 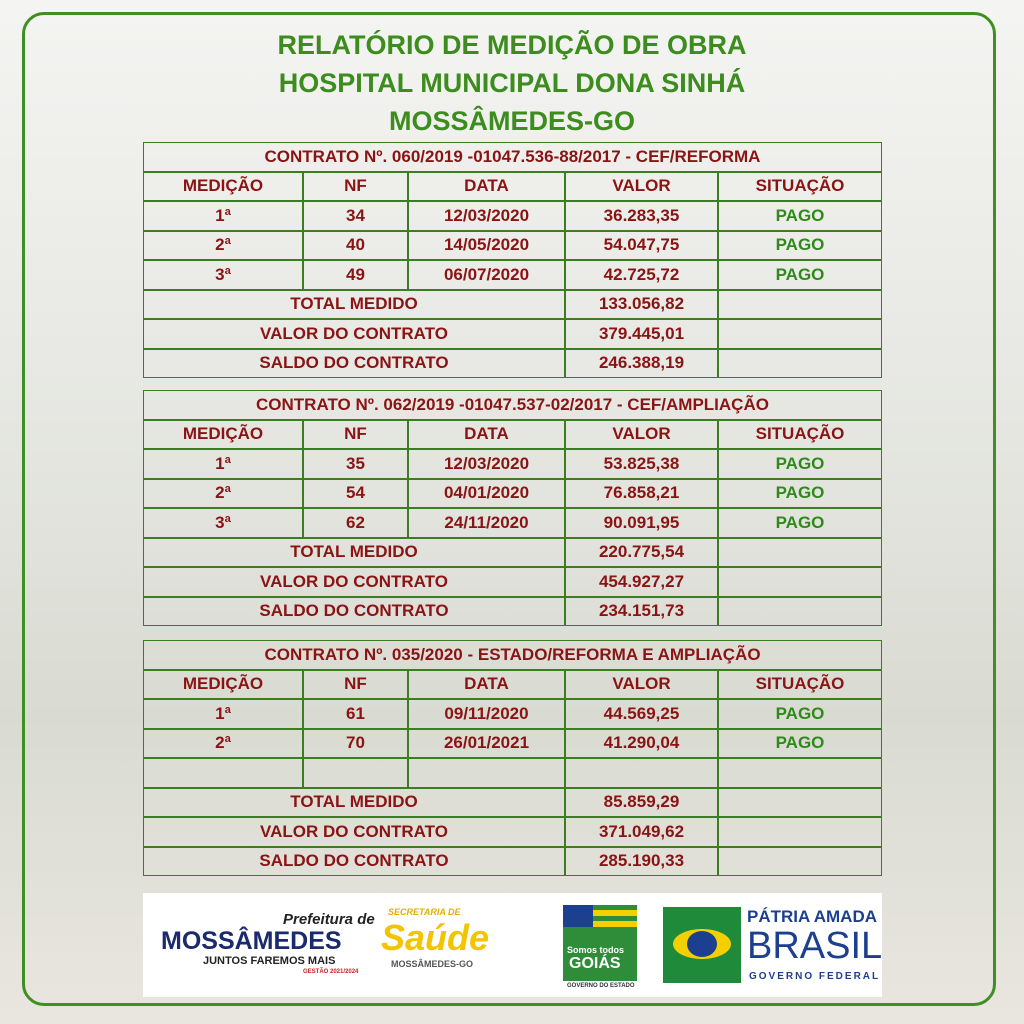 I want to click on table-cell: 54.047,75, so click(x=641, y=245).